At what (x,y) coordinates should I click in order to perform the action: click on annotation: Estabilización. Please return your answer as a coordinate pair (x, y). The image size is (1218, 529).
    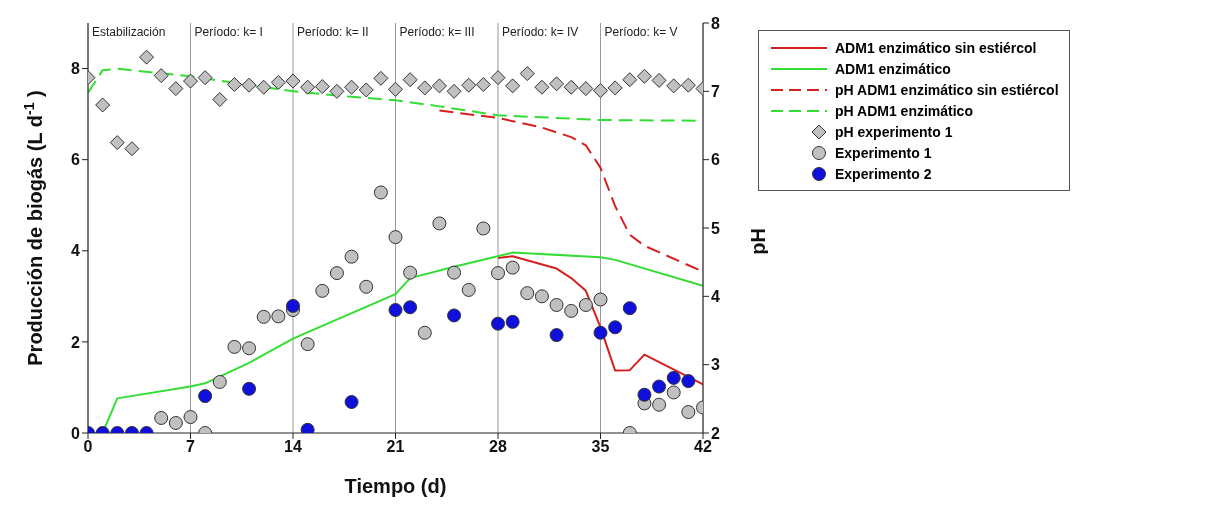
    Looking at the image, I should click on (129, 32).